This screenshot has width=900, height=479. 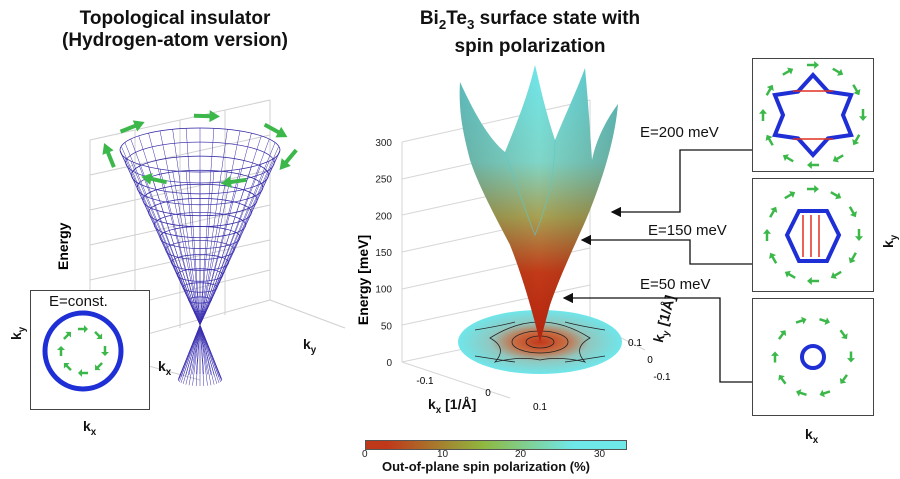 What do you see at coordinates (540, 407) in the screenshot?
I see `kx-tick-pos: 0.1` at bounding box center [540, 407].